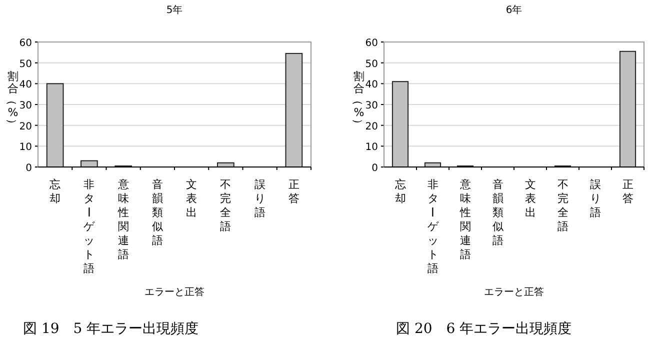  I want to click on caption: 図 19 5 年エラー出現頻度, so click(111, 329).